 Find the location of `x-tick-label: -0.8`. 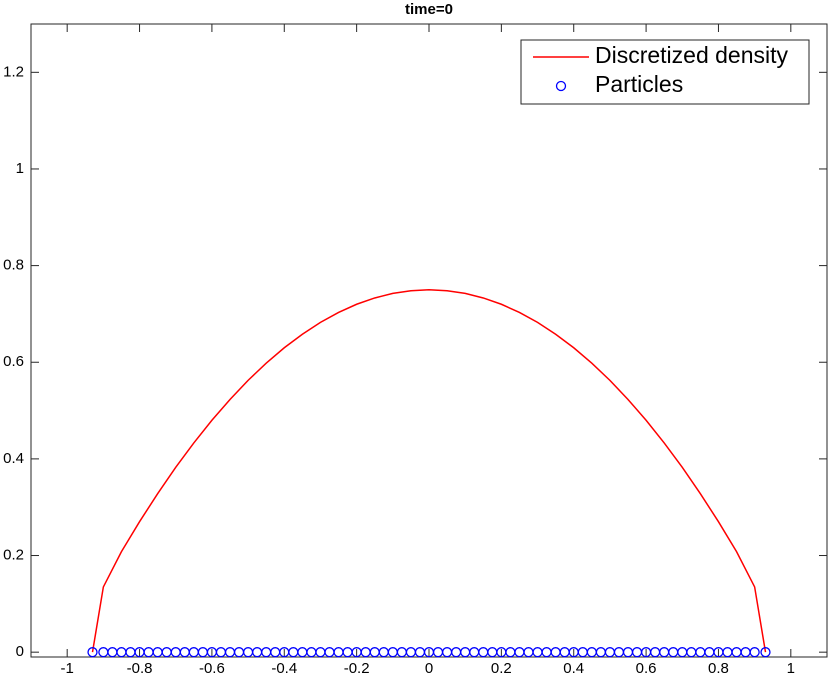

x-tick-label: -0.8 is located at coordinates (140, 668).